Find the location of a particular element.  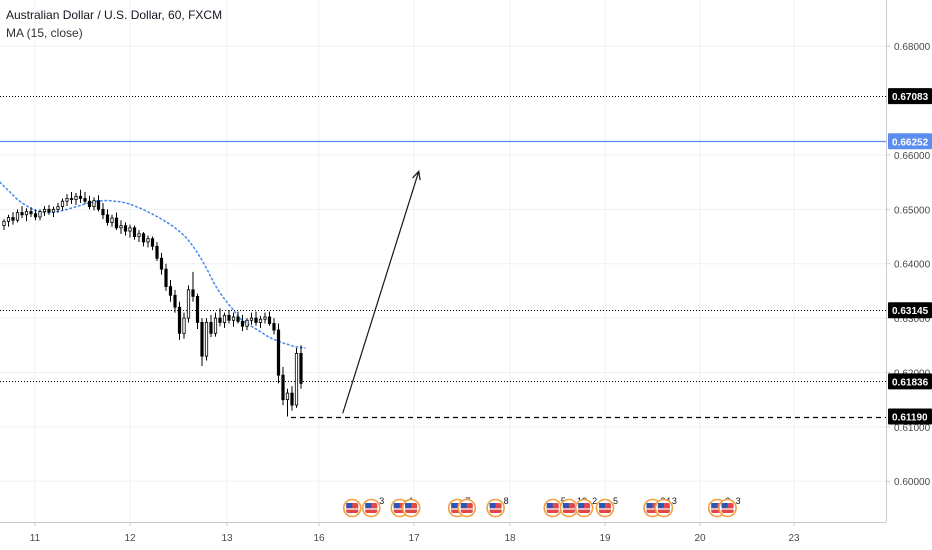

time-tick-label: 12 is located at coordinates (130, 538).